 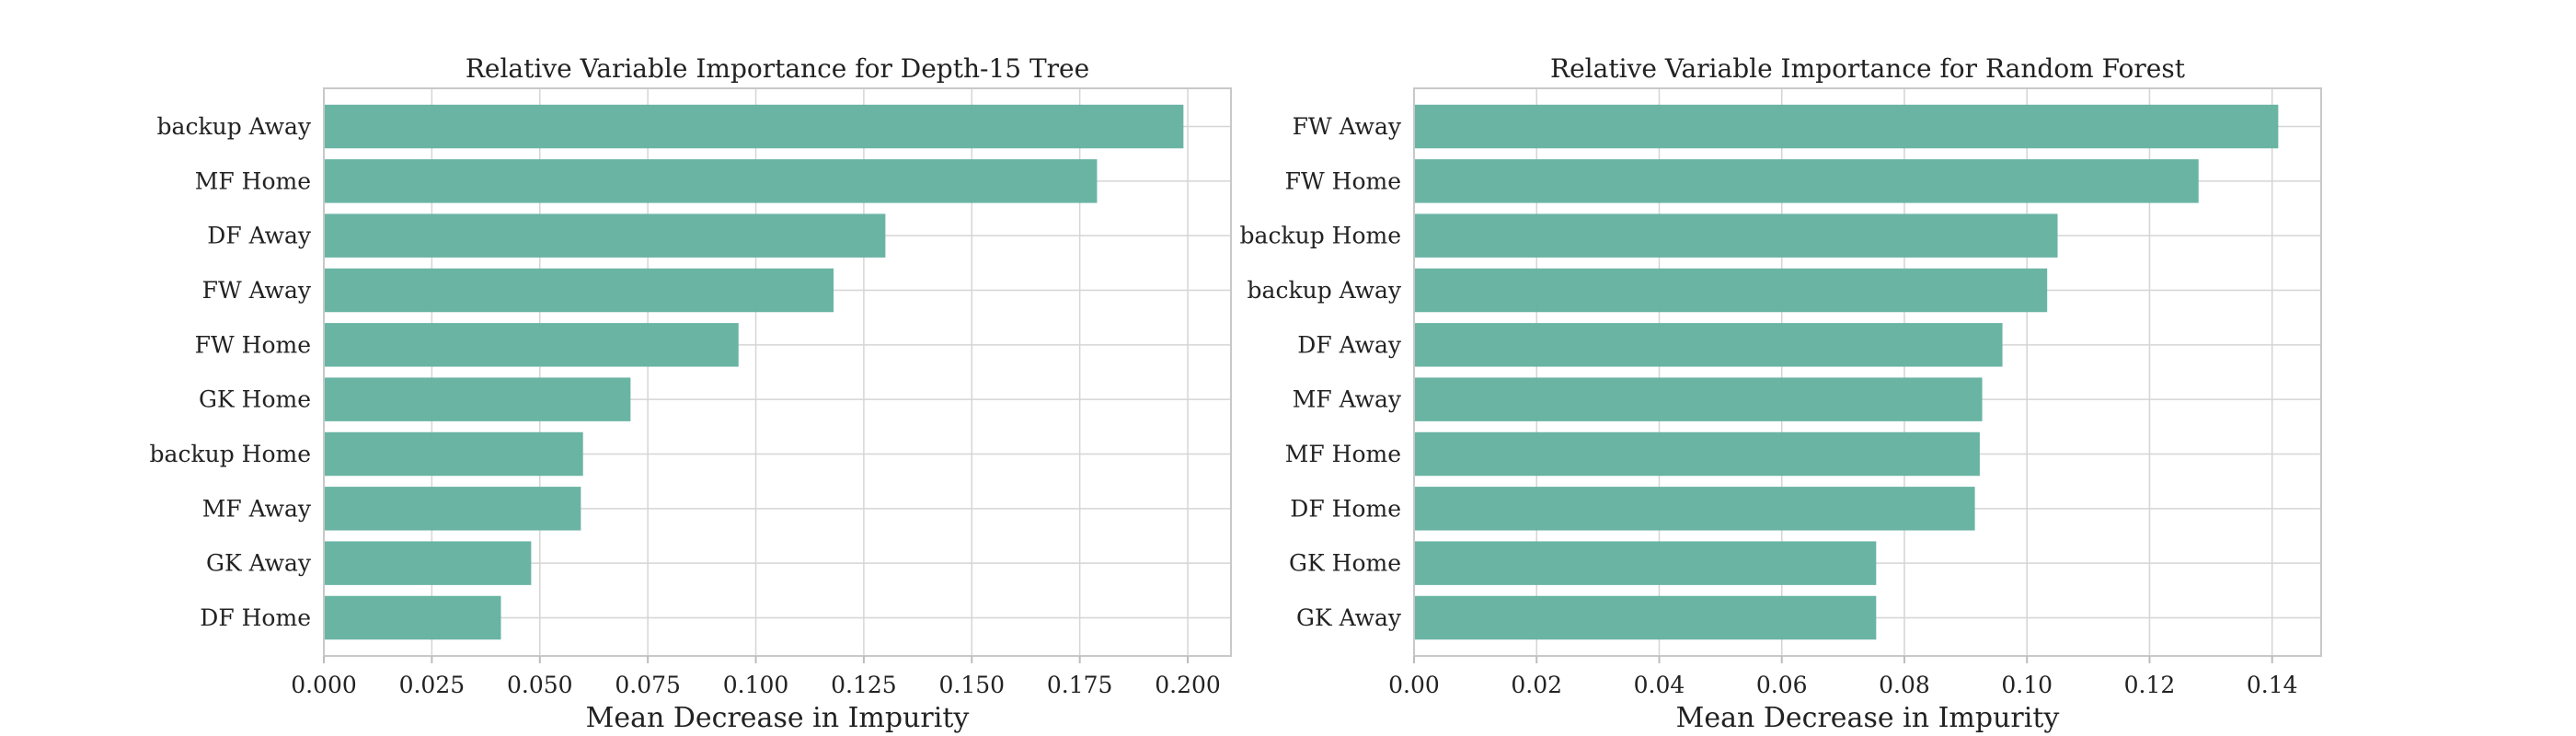 What do you see at coordinates (540, 685) in the screenshot?
I see `x-tick-label: 0.050` at bounding box center [540, 685].